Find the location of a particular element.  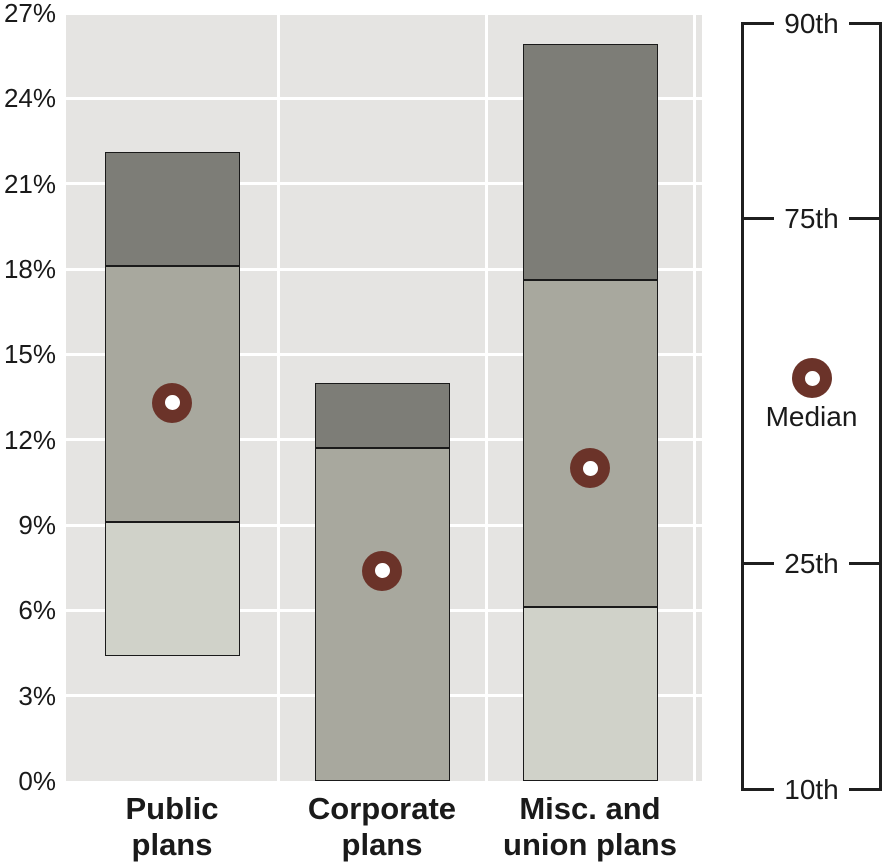

legend-item-90th: 90th is located at coordinates (807, 24).